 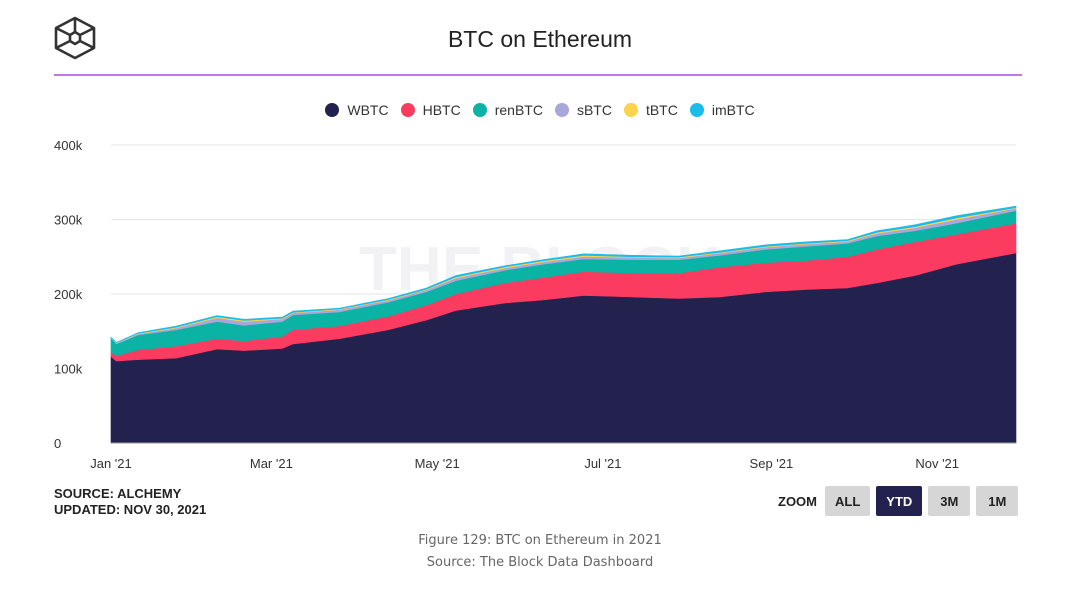 I want to click on legend-label: tBTC, so click(x=661, y=110).